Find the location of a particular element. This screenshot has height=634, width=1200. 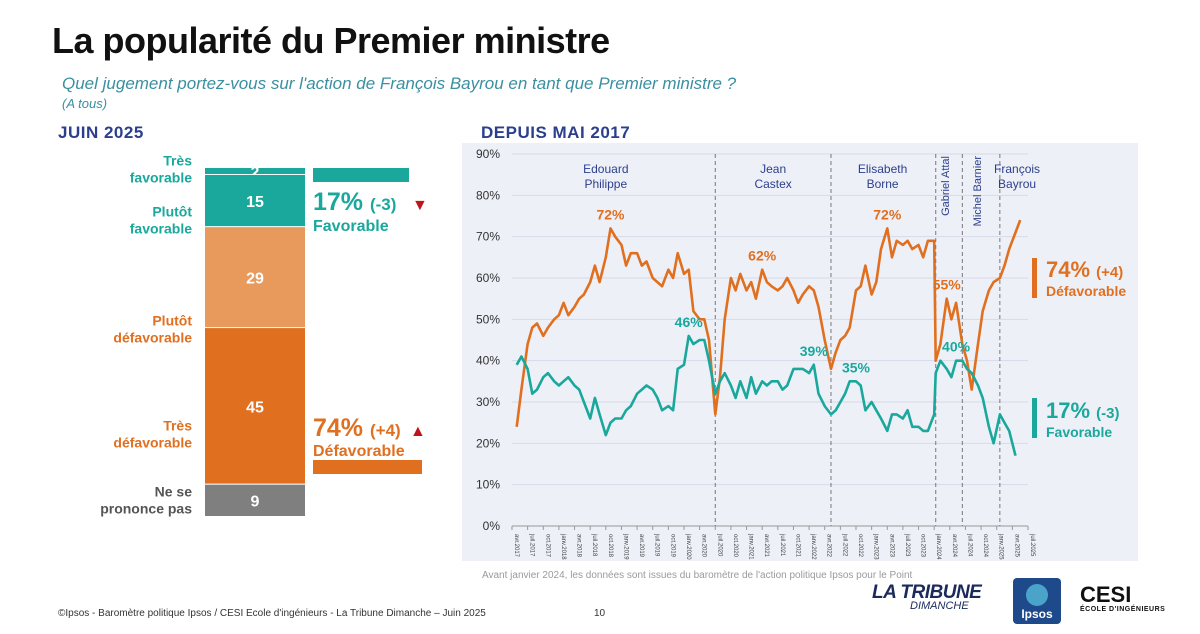

x-tick-label: avr.2025 is located at coordinates (1016, 546).